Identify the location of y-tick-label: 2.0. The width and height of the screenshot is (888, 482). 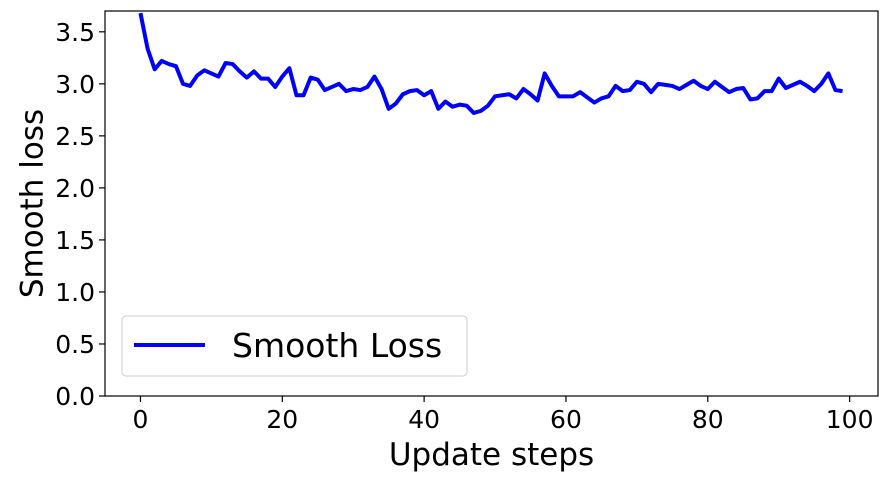
(75, 188).